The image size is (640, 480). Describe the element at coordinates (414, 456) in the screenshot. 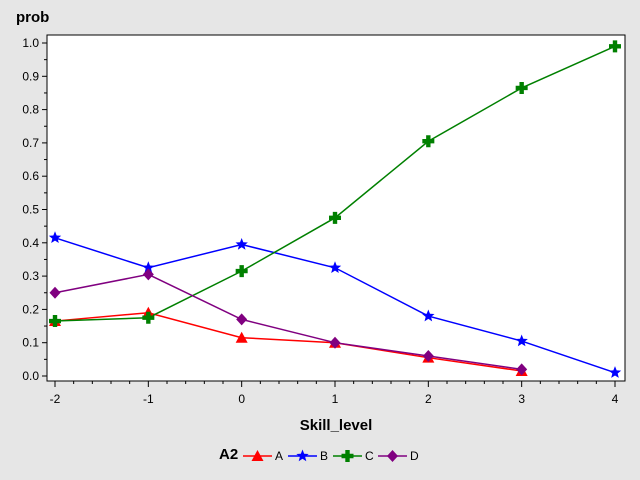

I see `legend-label-d: D` at that location.